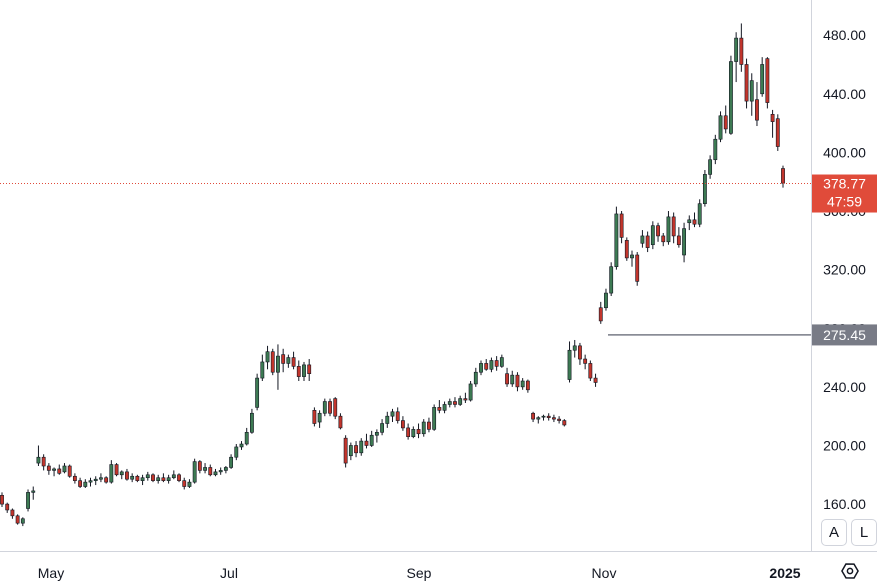  Describe the element at coordinates (419, 573) in the screenshot. I see `time-axis-label: Sep` at that location.